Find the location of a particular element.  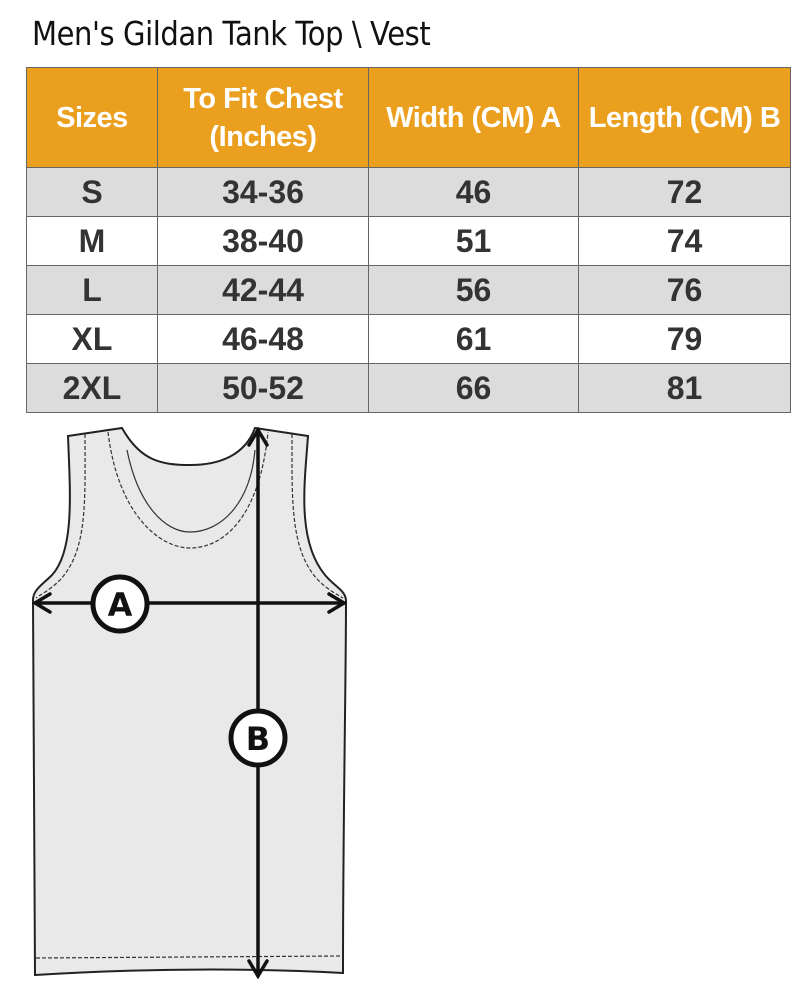

marker-a: A is located at coordinates (120, 604).